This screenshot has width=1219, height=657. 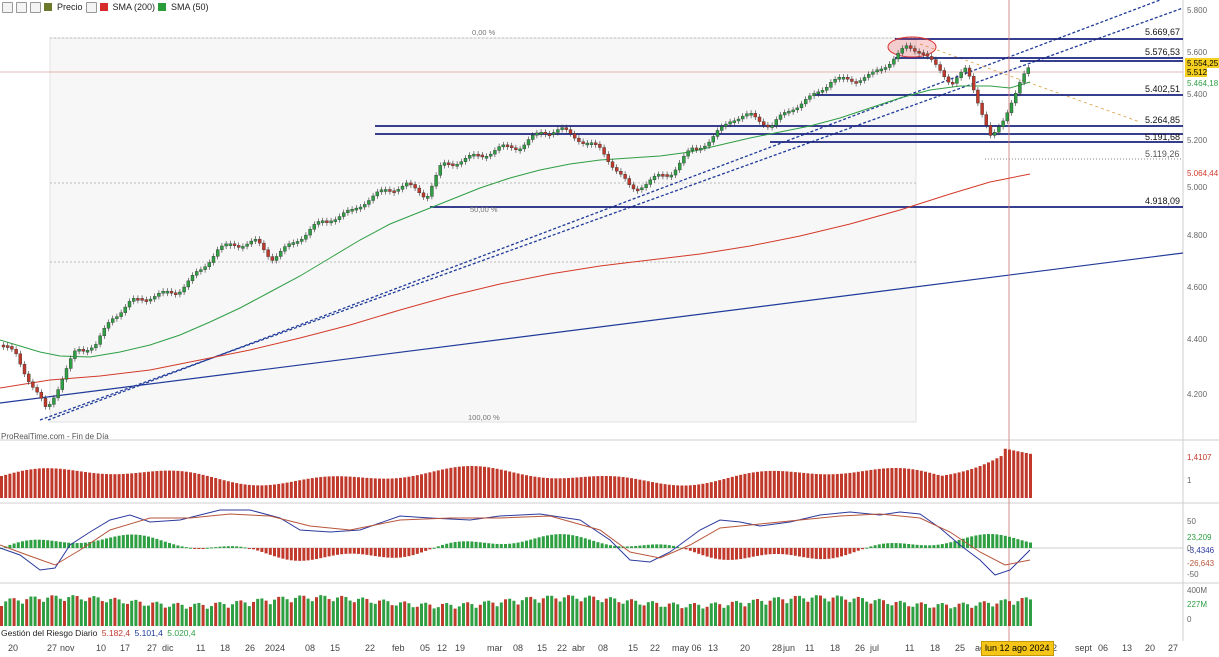 I want to click on sma200-label: SMA (200), so click(x=134, y=7).